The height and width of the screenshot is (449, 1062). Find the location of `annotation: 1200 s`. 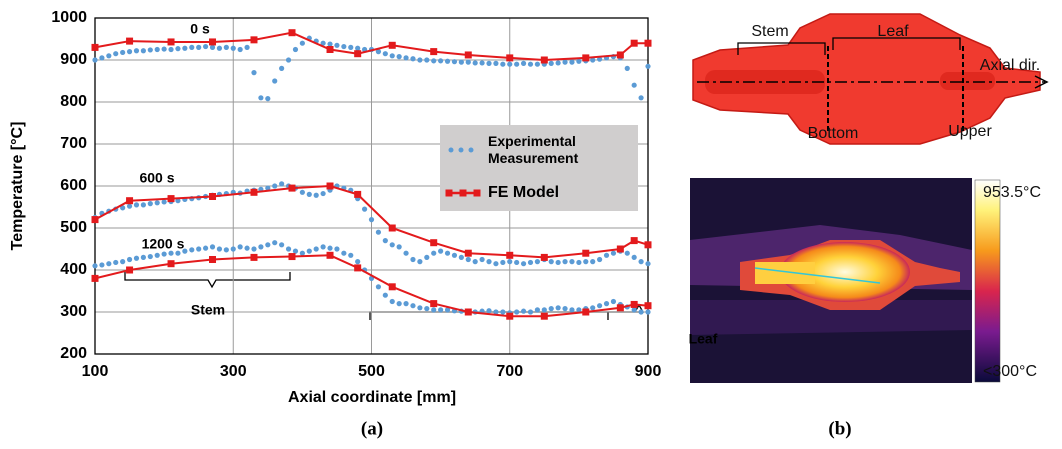

annotation: 1200 s is located at coordinates (163, 244).